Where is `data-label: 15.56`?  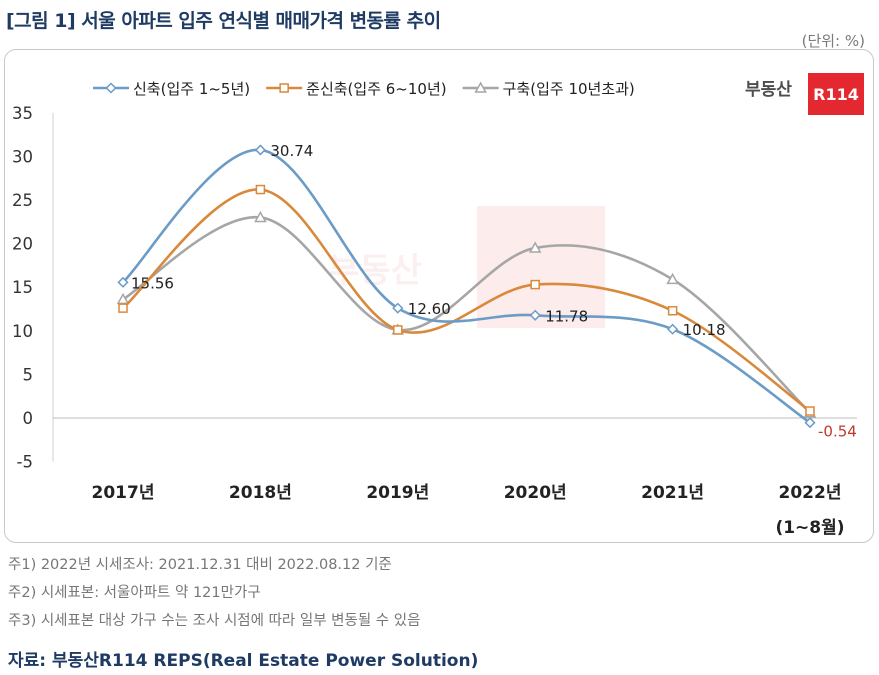
data-label: 15.56 is located at coordinates (152, 283).